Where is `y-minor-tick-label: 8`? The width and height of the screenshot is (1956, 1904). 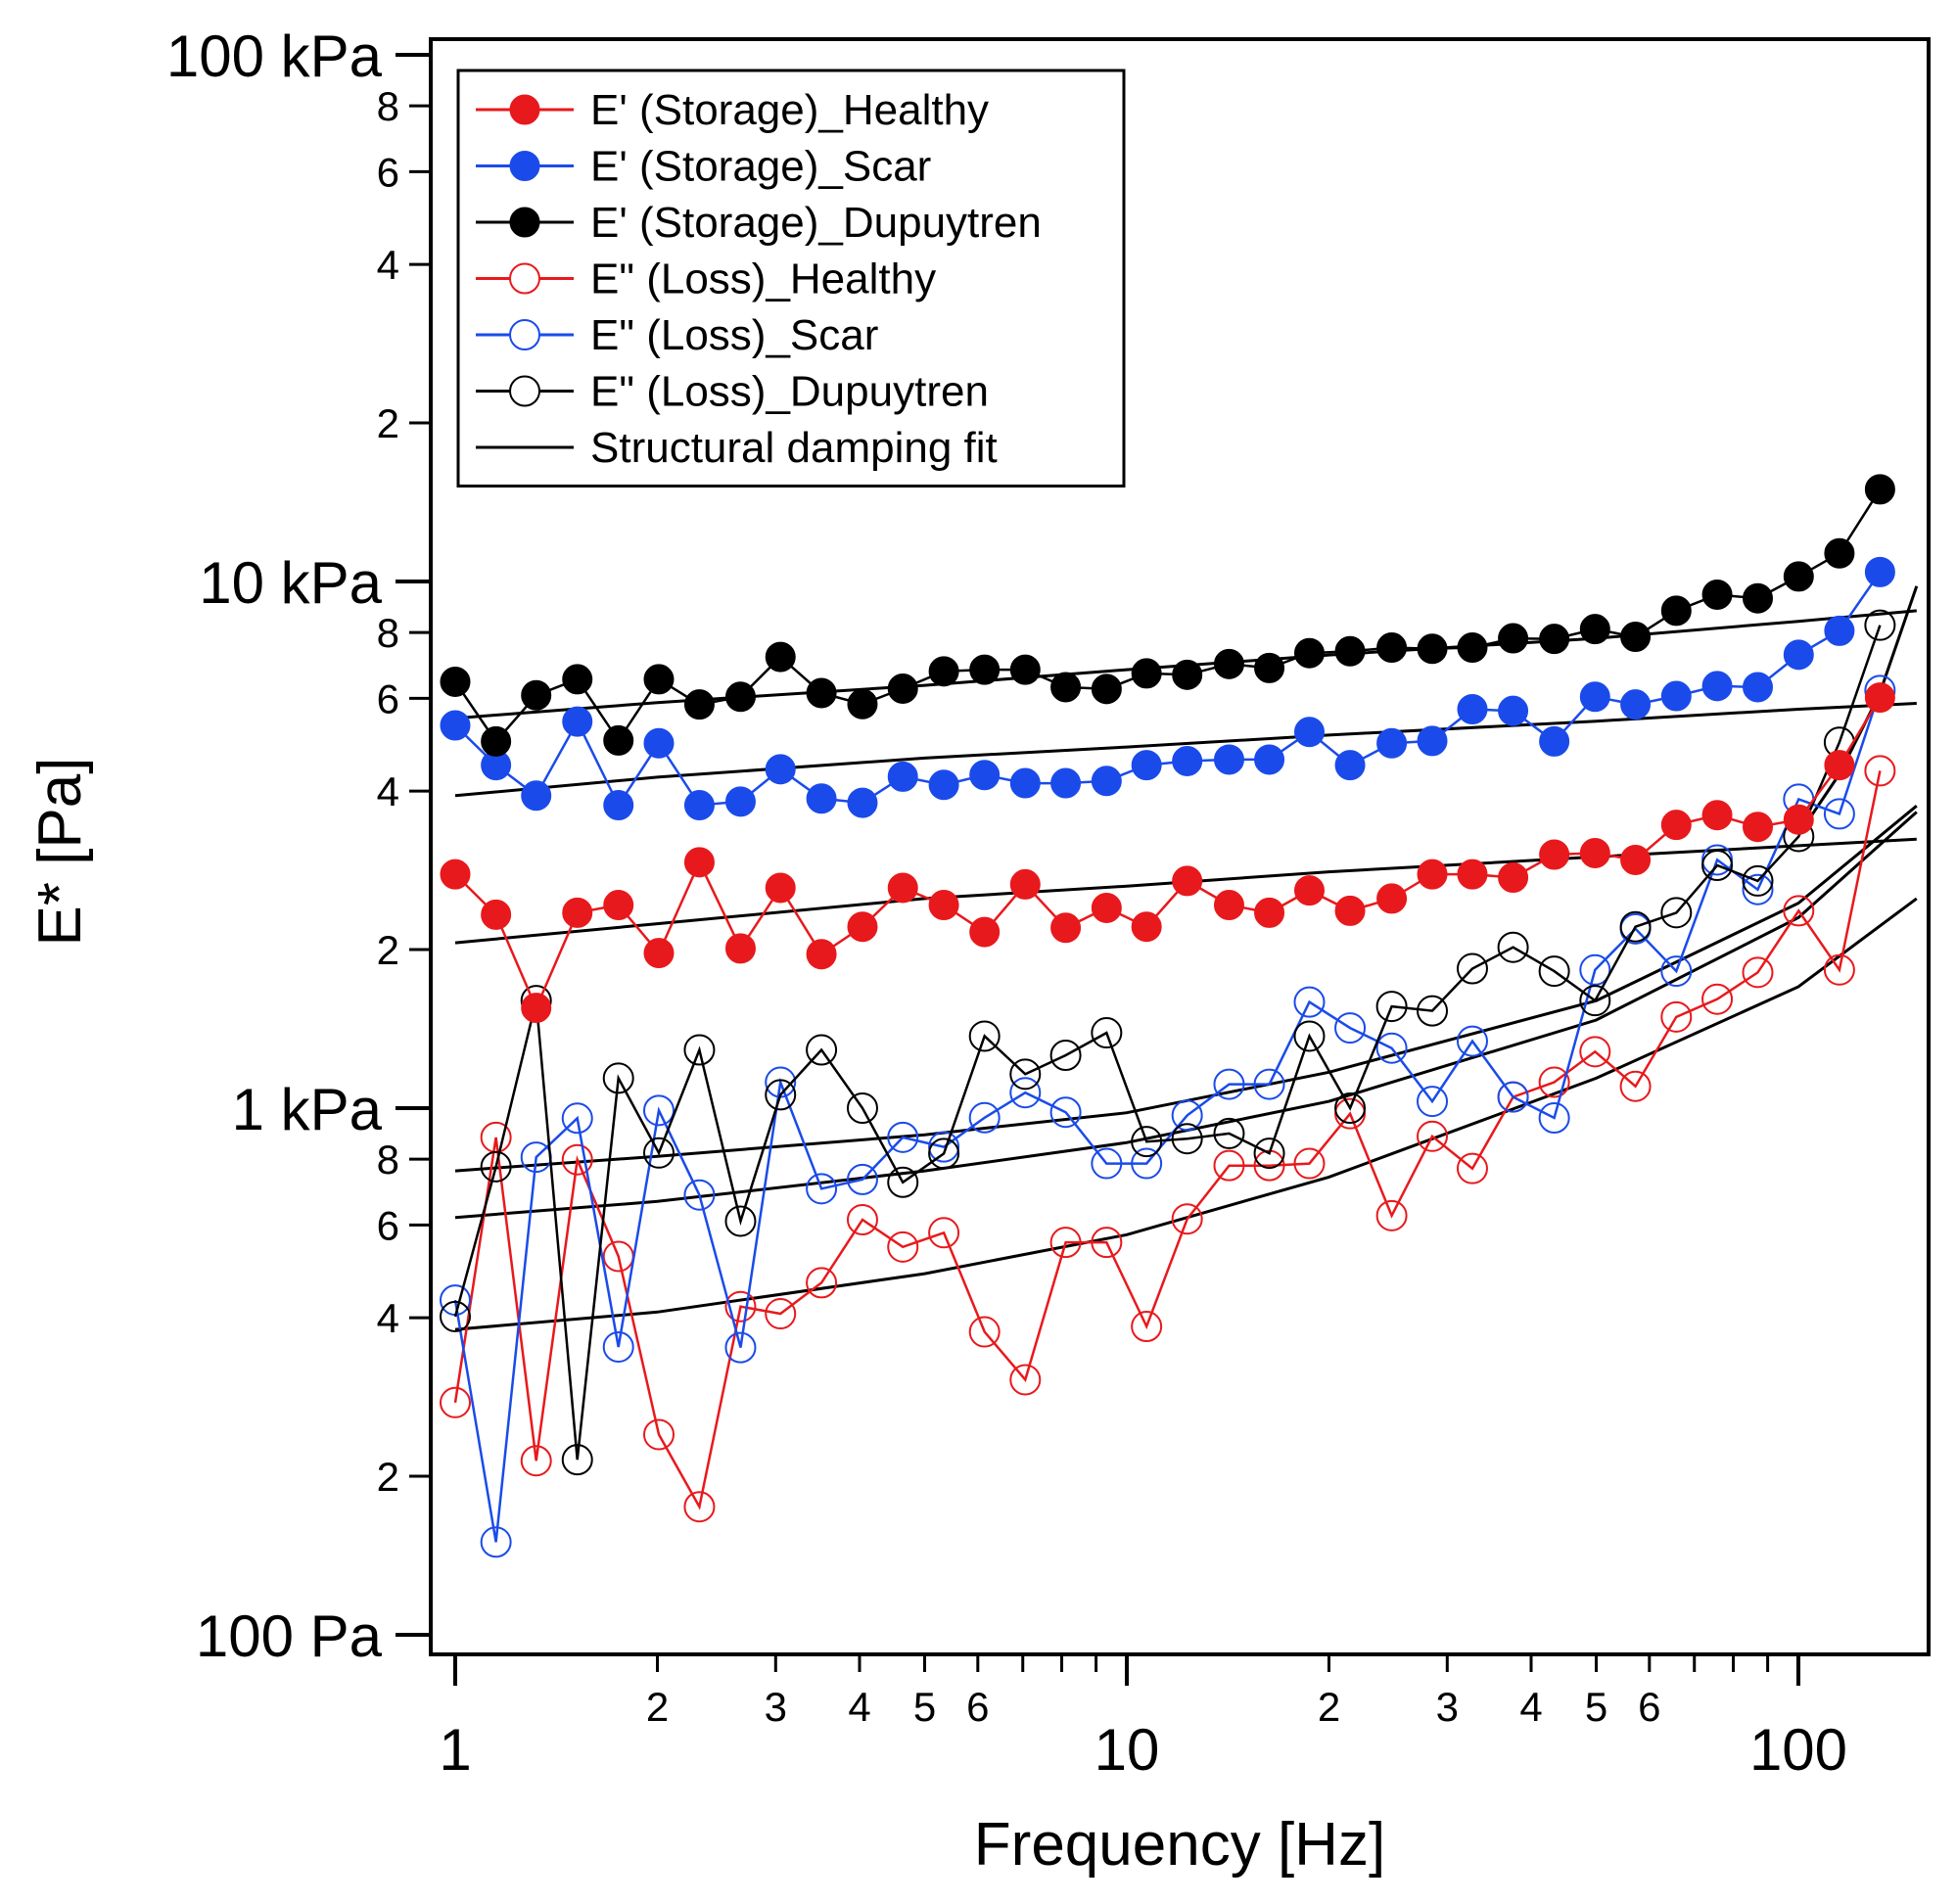
y-minor-tick-label: 8 is located at coordinates (388, 1160).